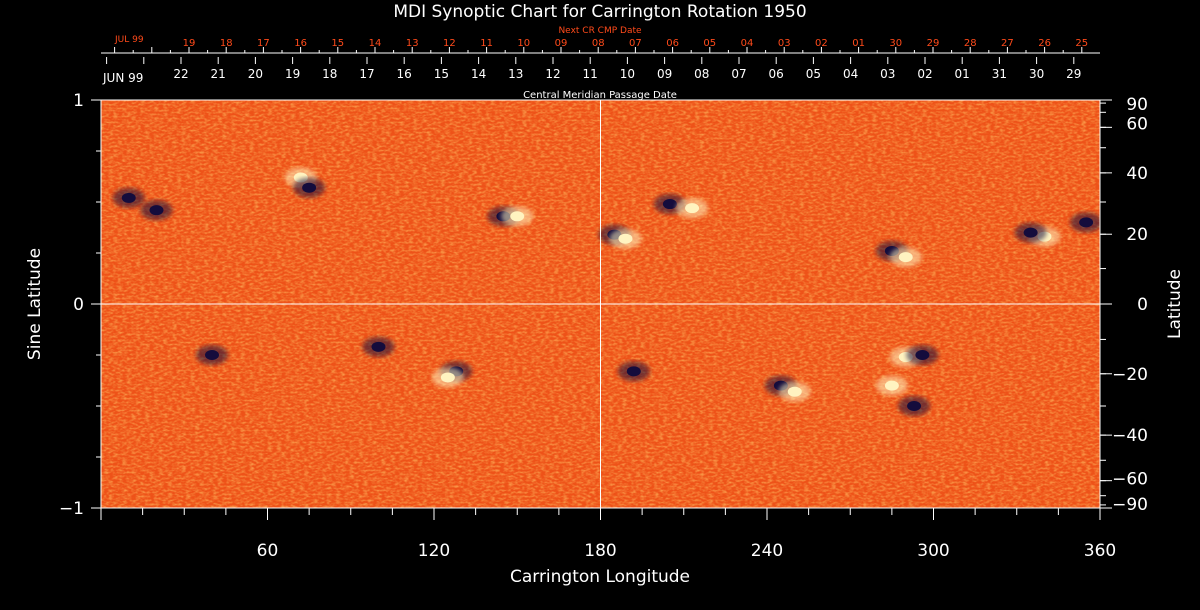 The height and width of the screenshot is (610, 1200). I want to click on y-axis-left: 1 0 −1, so click(80, 305).